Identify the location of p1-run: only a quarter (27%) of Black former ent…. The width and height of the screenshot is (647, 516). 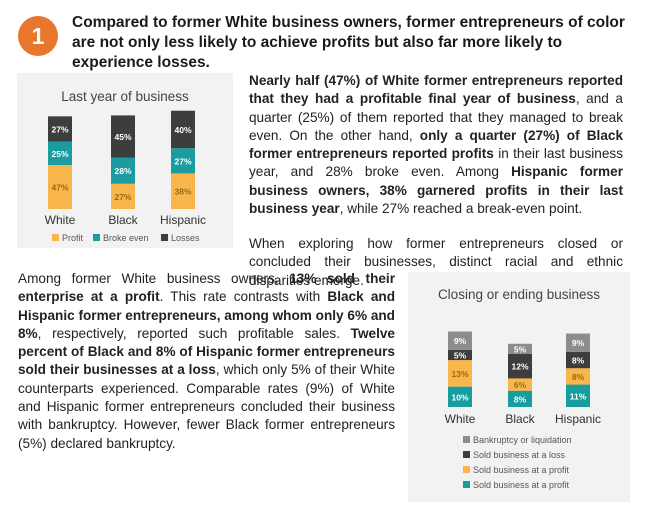
(436, 144).